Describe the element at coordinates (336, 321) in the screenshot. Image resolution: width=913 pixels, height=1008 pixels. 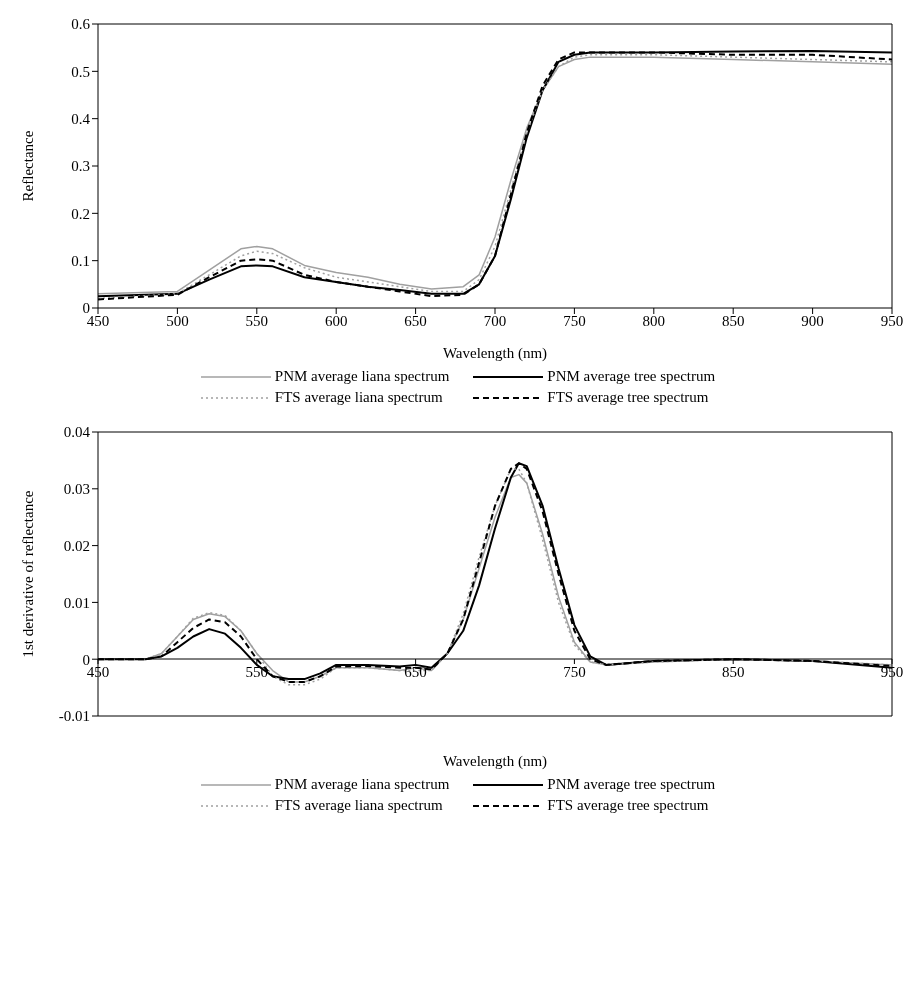
I see `x-tick-label: 600` at that location.